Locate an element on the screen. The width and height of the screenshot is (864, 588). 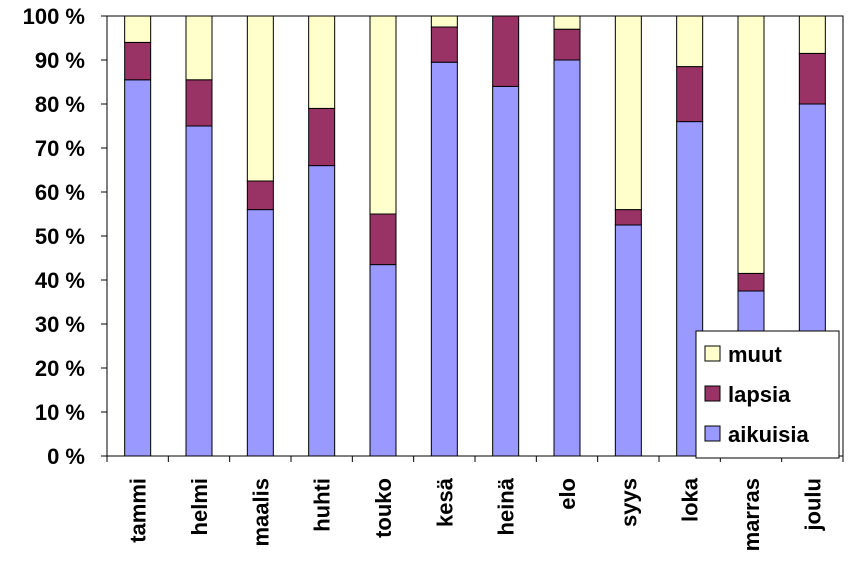
bar-segment-muut-marras is located at coordinates (751, 144).